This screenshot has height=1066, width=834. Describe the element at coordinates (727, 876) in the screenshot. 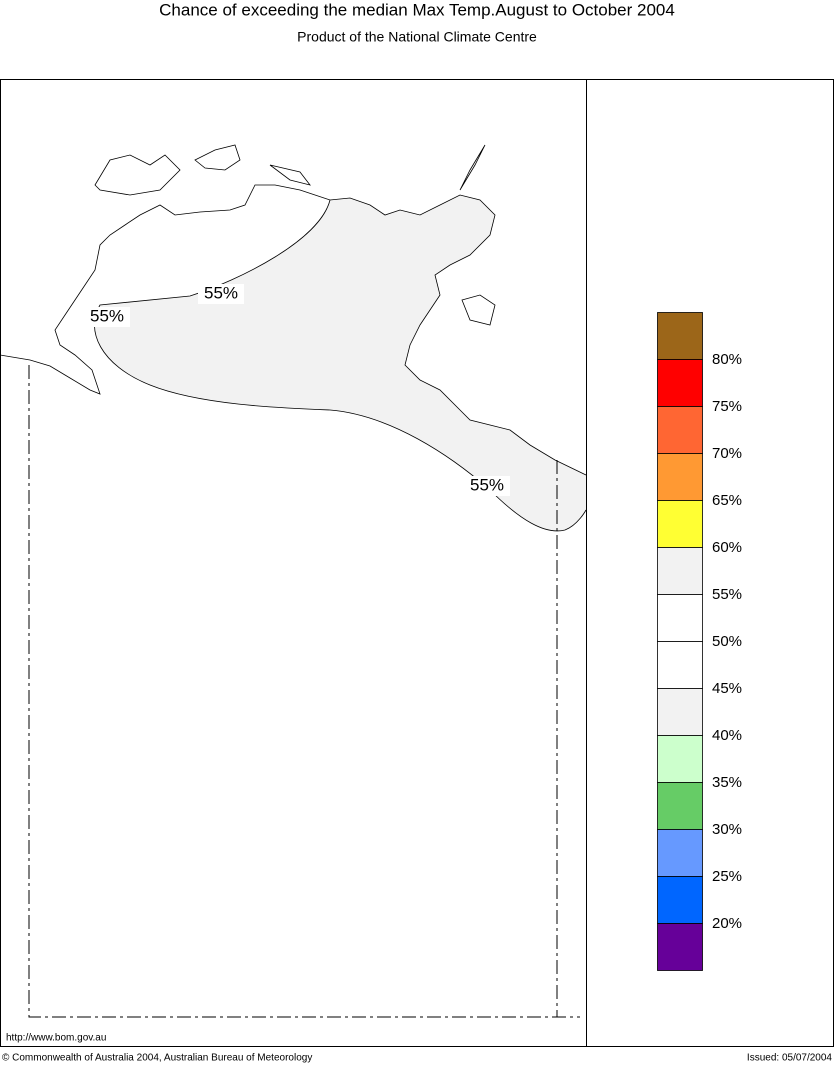

I see `legend-label: 25%` at that location.